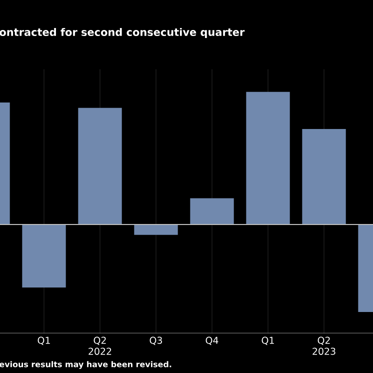 This screenshot has width=373, height=373. I want to click on x-tick-label: Q3, so click(156, 340).